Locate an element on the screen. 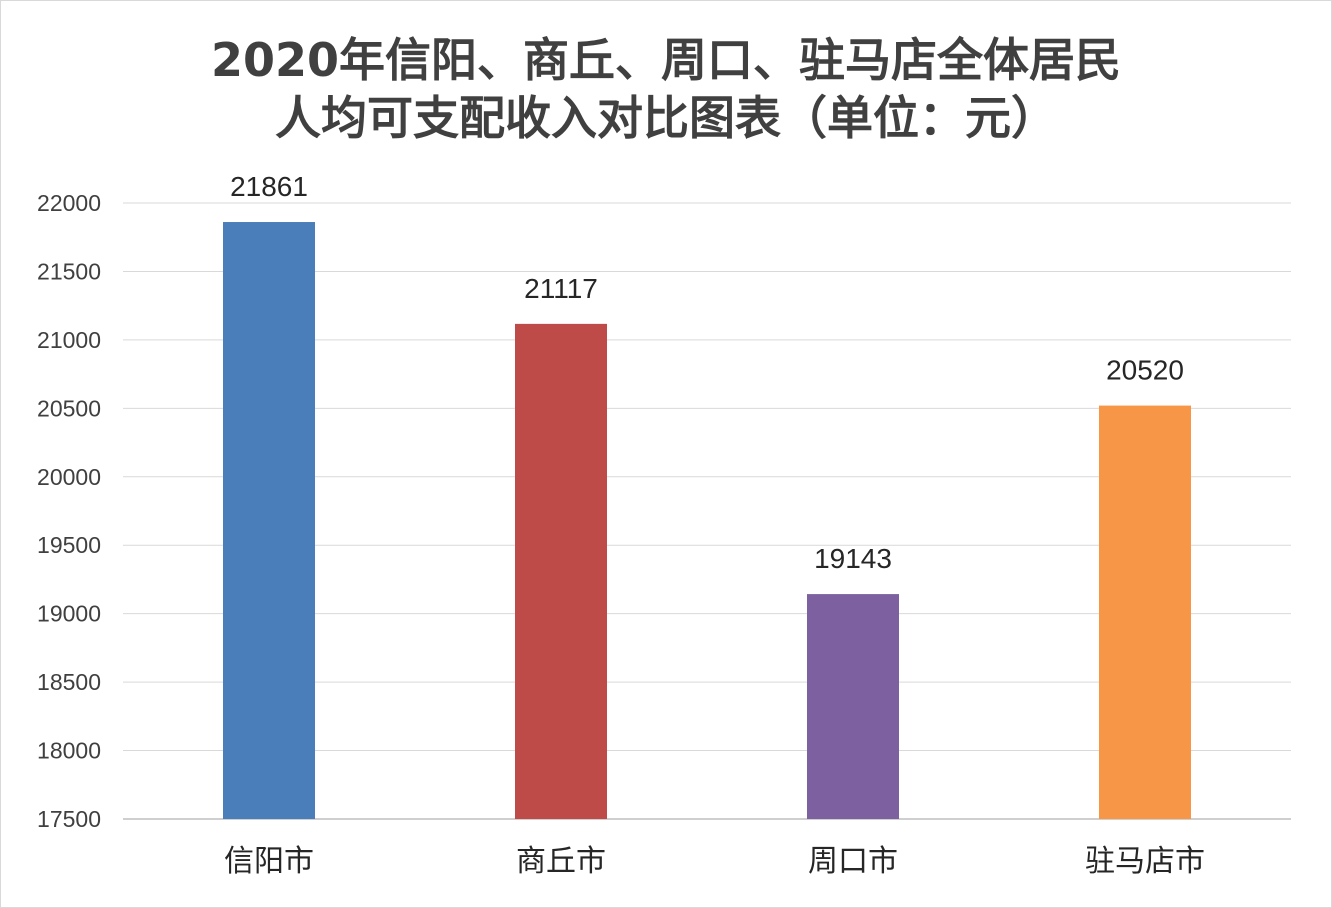  y-tick-label: 18500 is located at coordinates (69, 682).